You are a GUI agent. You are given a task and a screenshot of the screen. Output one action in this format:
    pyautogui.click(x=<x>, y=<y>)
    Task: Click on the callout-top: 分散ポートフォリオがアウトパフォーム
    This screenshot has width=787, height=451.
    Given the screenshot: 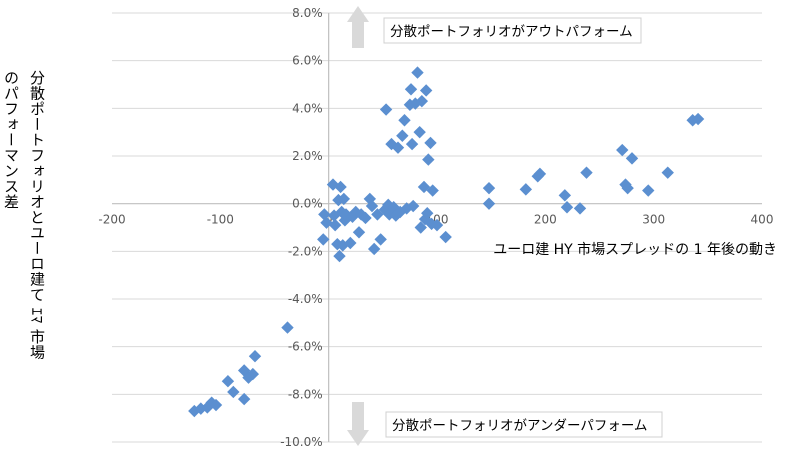 What is the action you would take?
    pyautogui.click(x=494, y=27)
    